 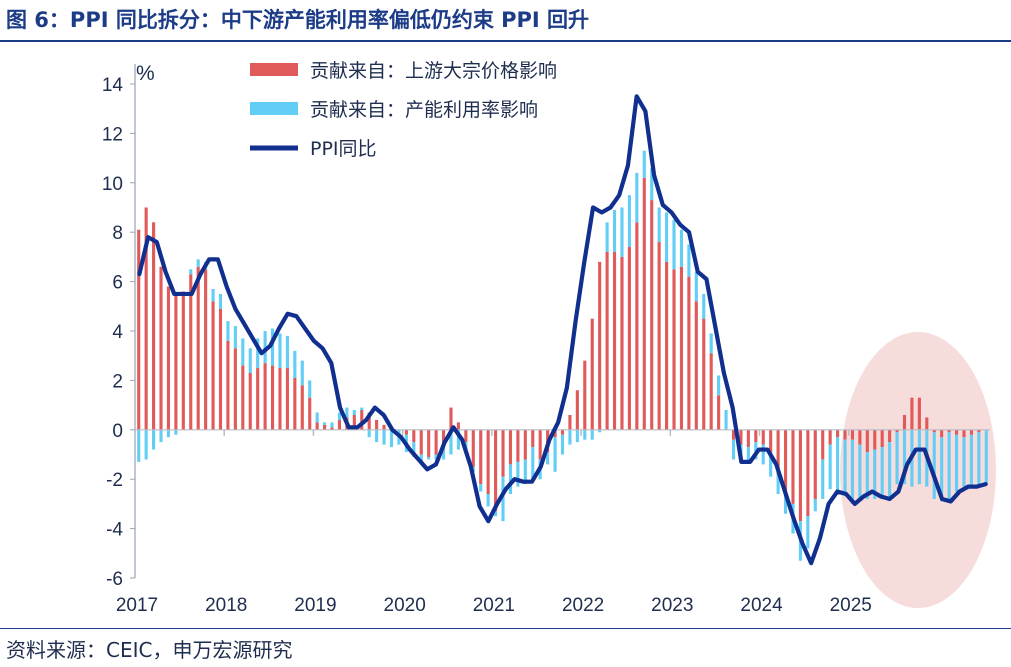 What do you see at coordinates (505, 41) in the screenshot?
I see `title-underline` at bounding box center [505, 41].